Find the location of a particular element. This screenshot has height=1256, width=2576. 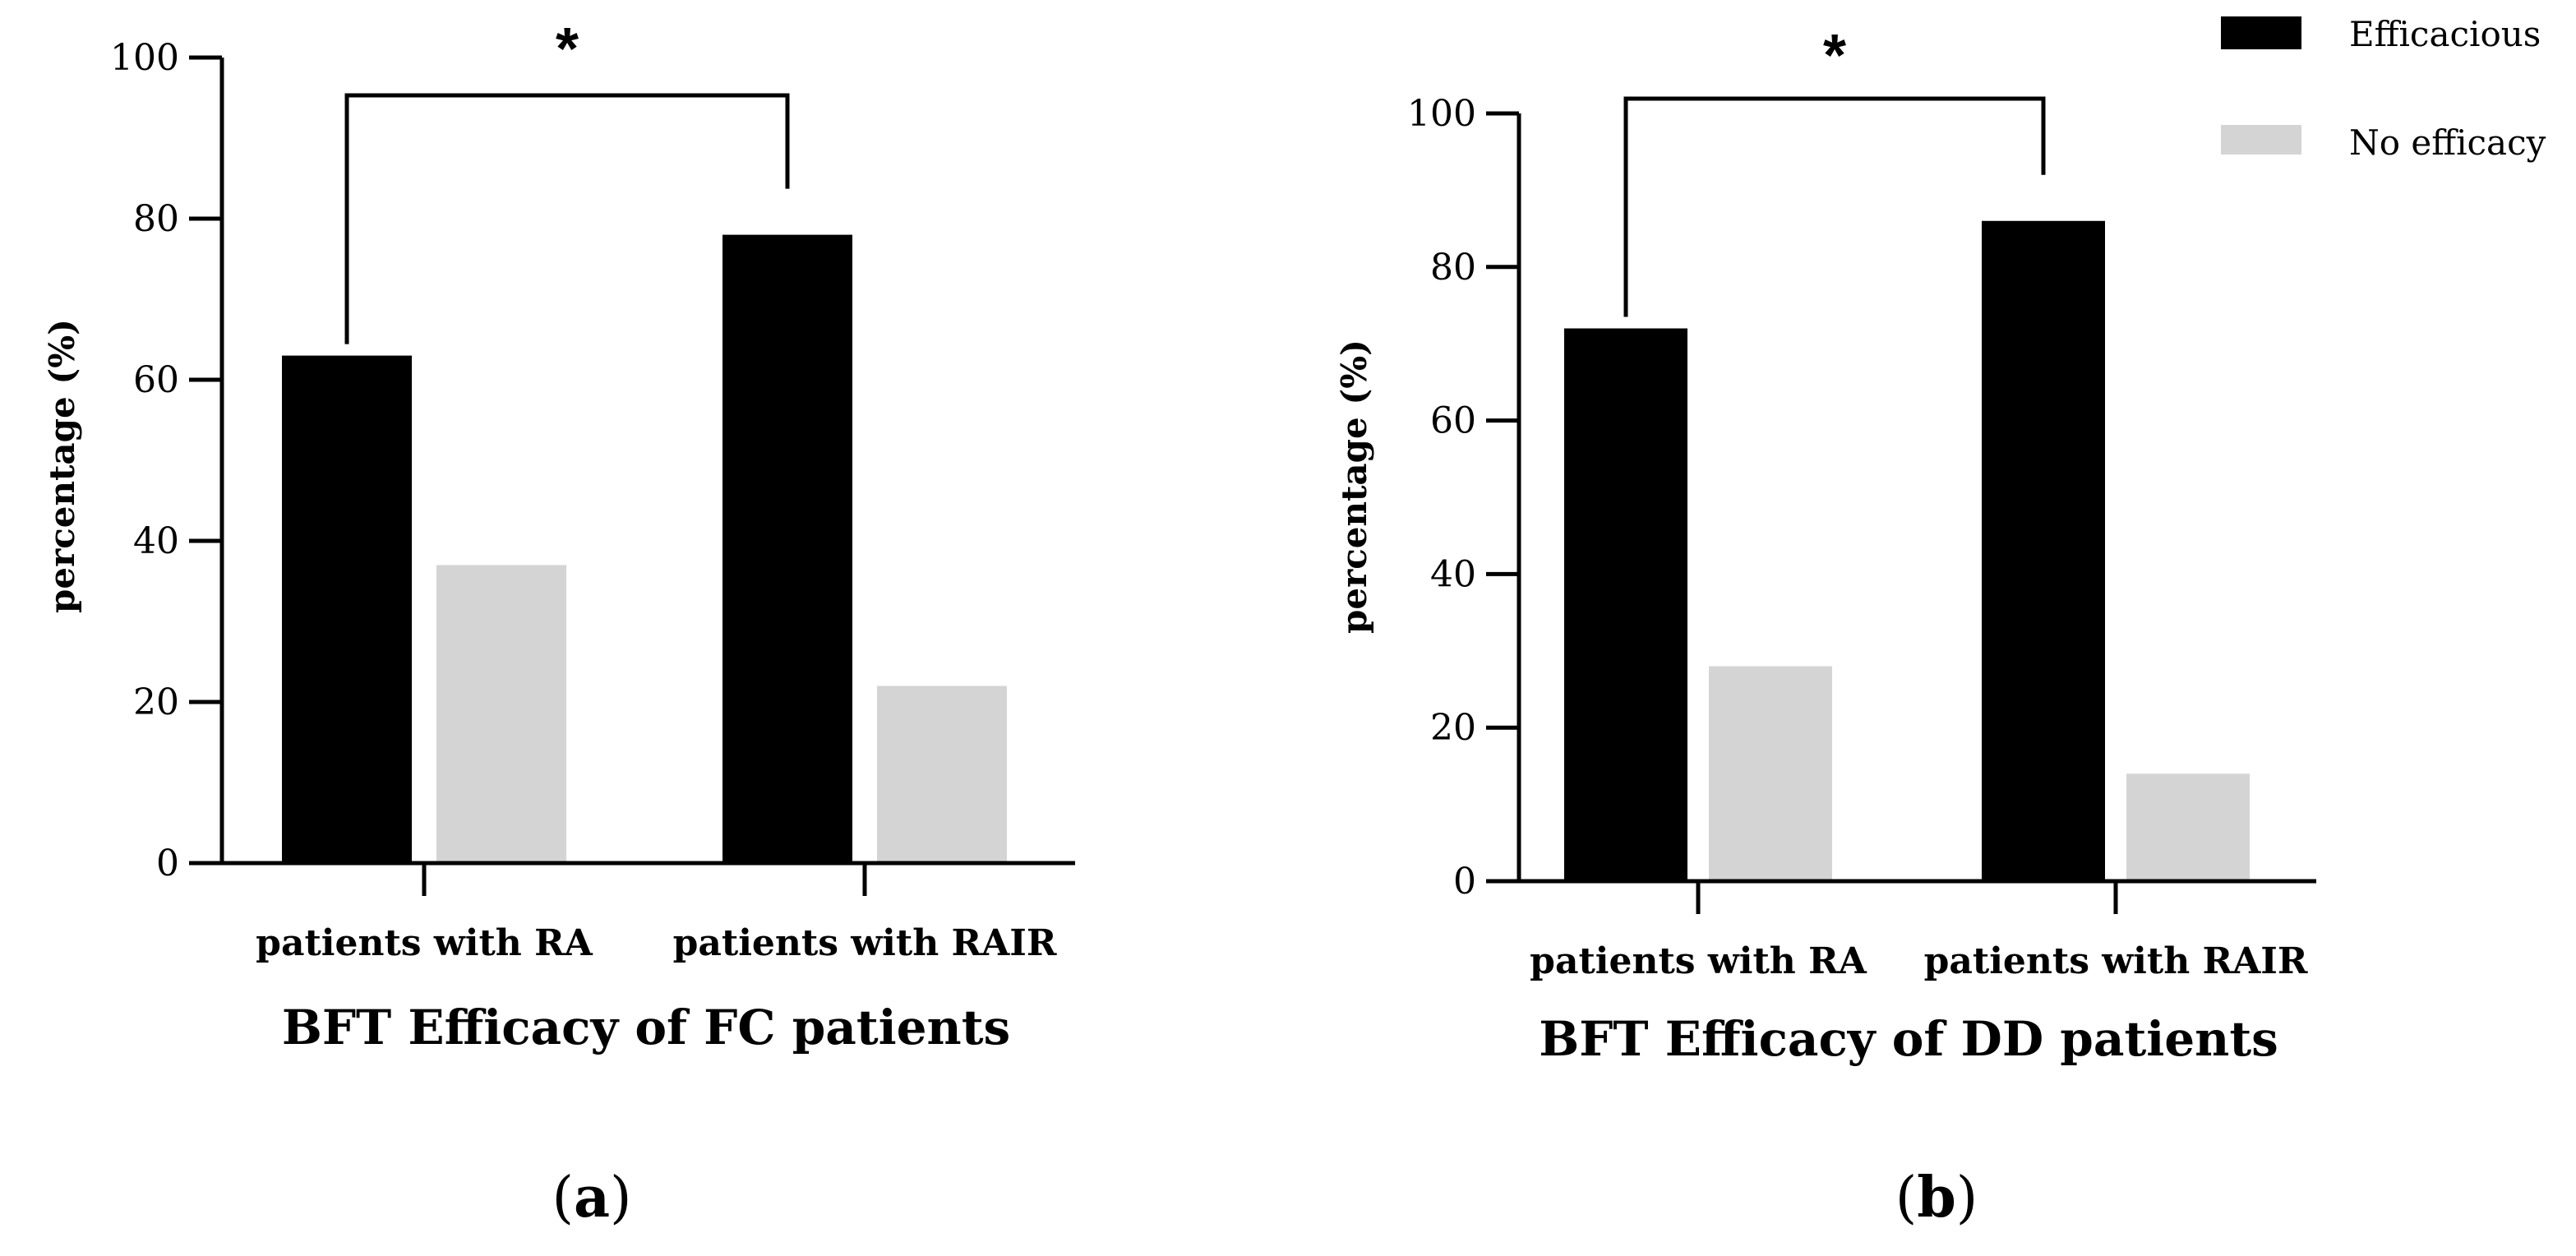

chart-title: BFT Efficacy of FC patients is located at coordinates (646, 1027).